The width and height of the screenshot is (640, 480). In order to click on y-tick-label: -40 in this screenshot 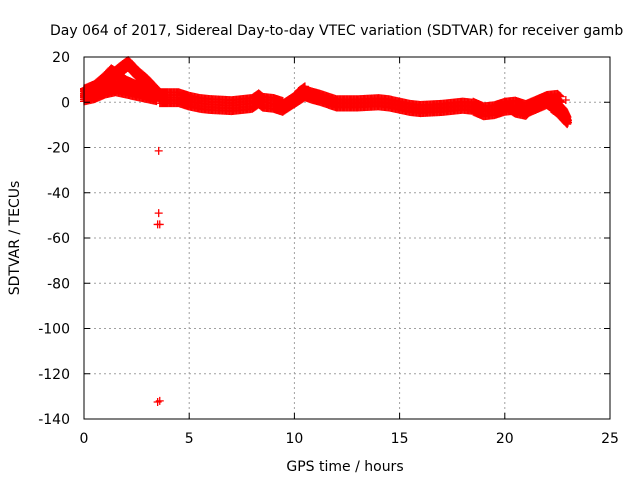, I will do `click(58, 194)`.